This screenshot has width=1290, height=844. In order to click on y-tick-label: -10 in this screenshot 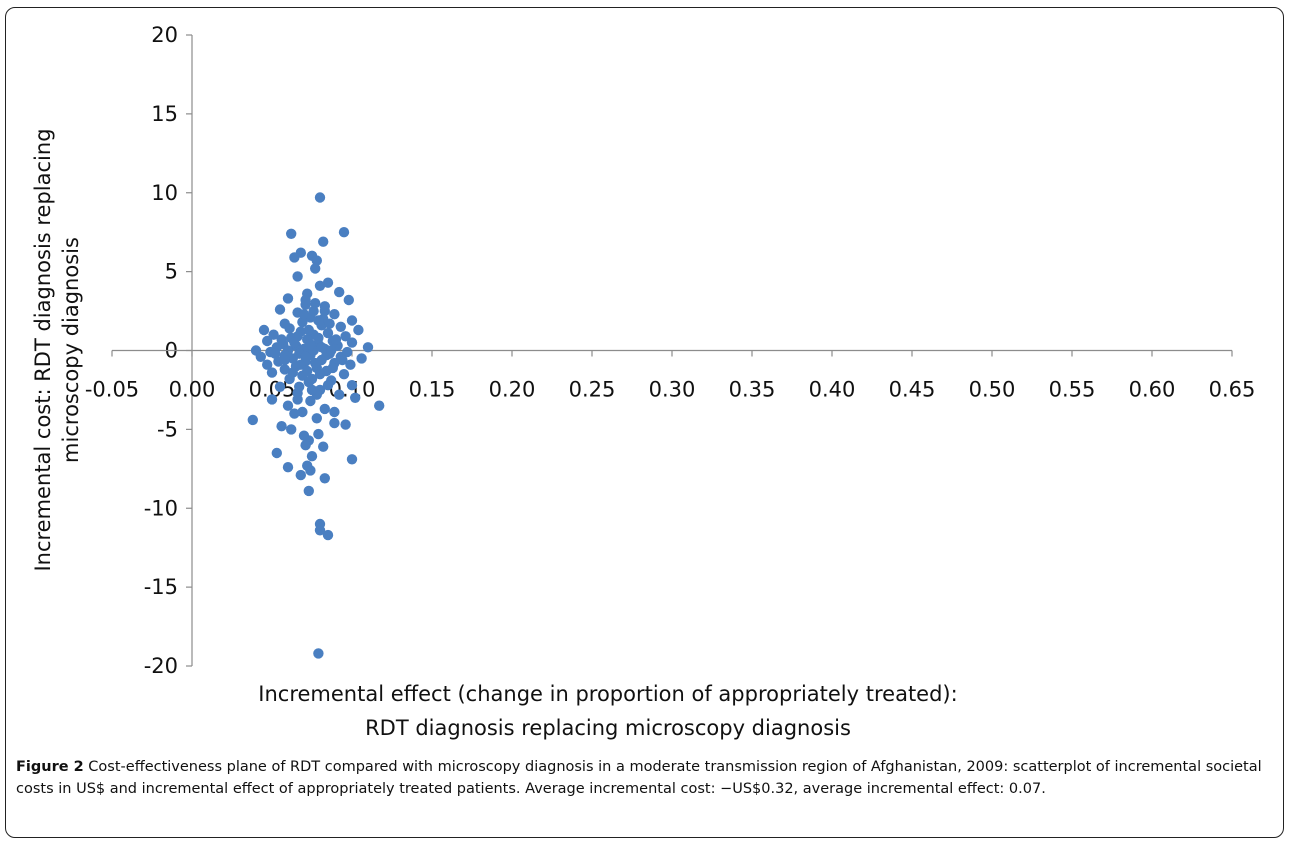, I will do `click(161, 508)`.